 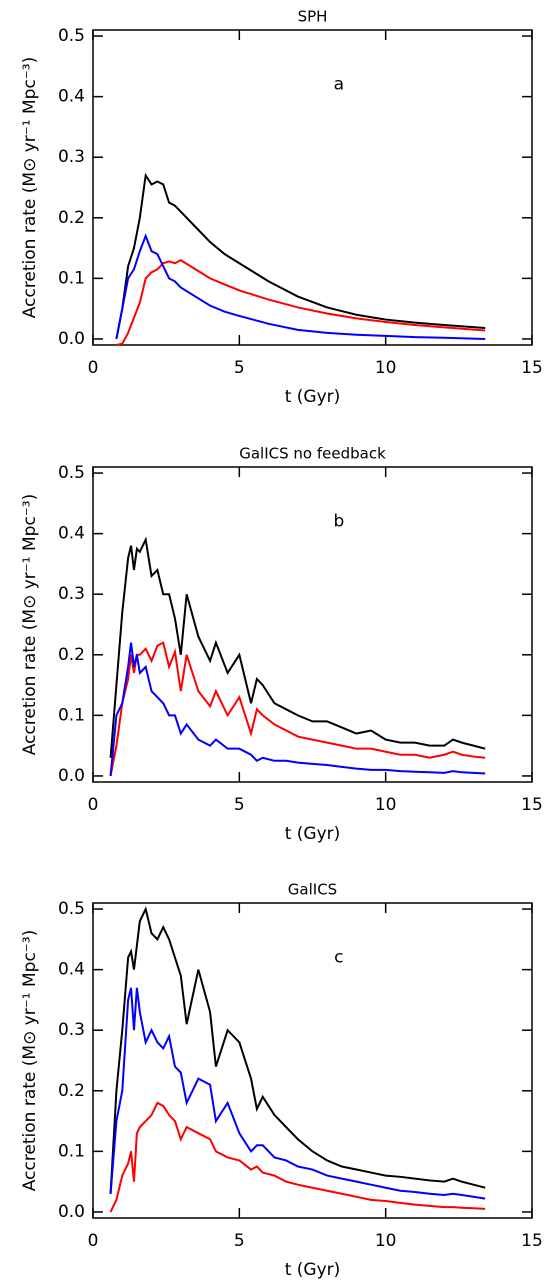 I want to click on panel-annotation: a, so click(x=339, y=85).